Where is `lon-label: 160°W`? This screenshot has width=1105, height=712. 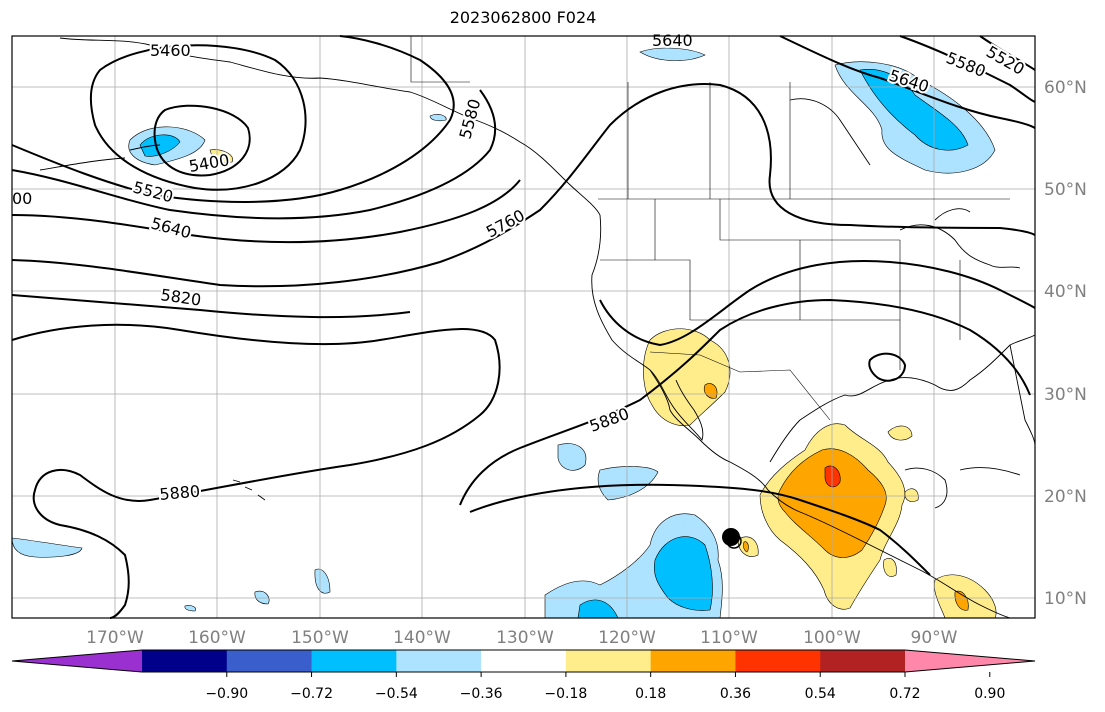
lon-label: 160°W is located at coordinates (217, 638).